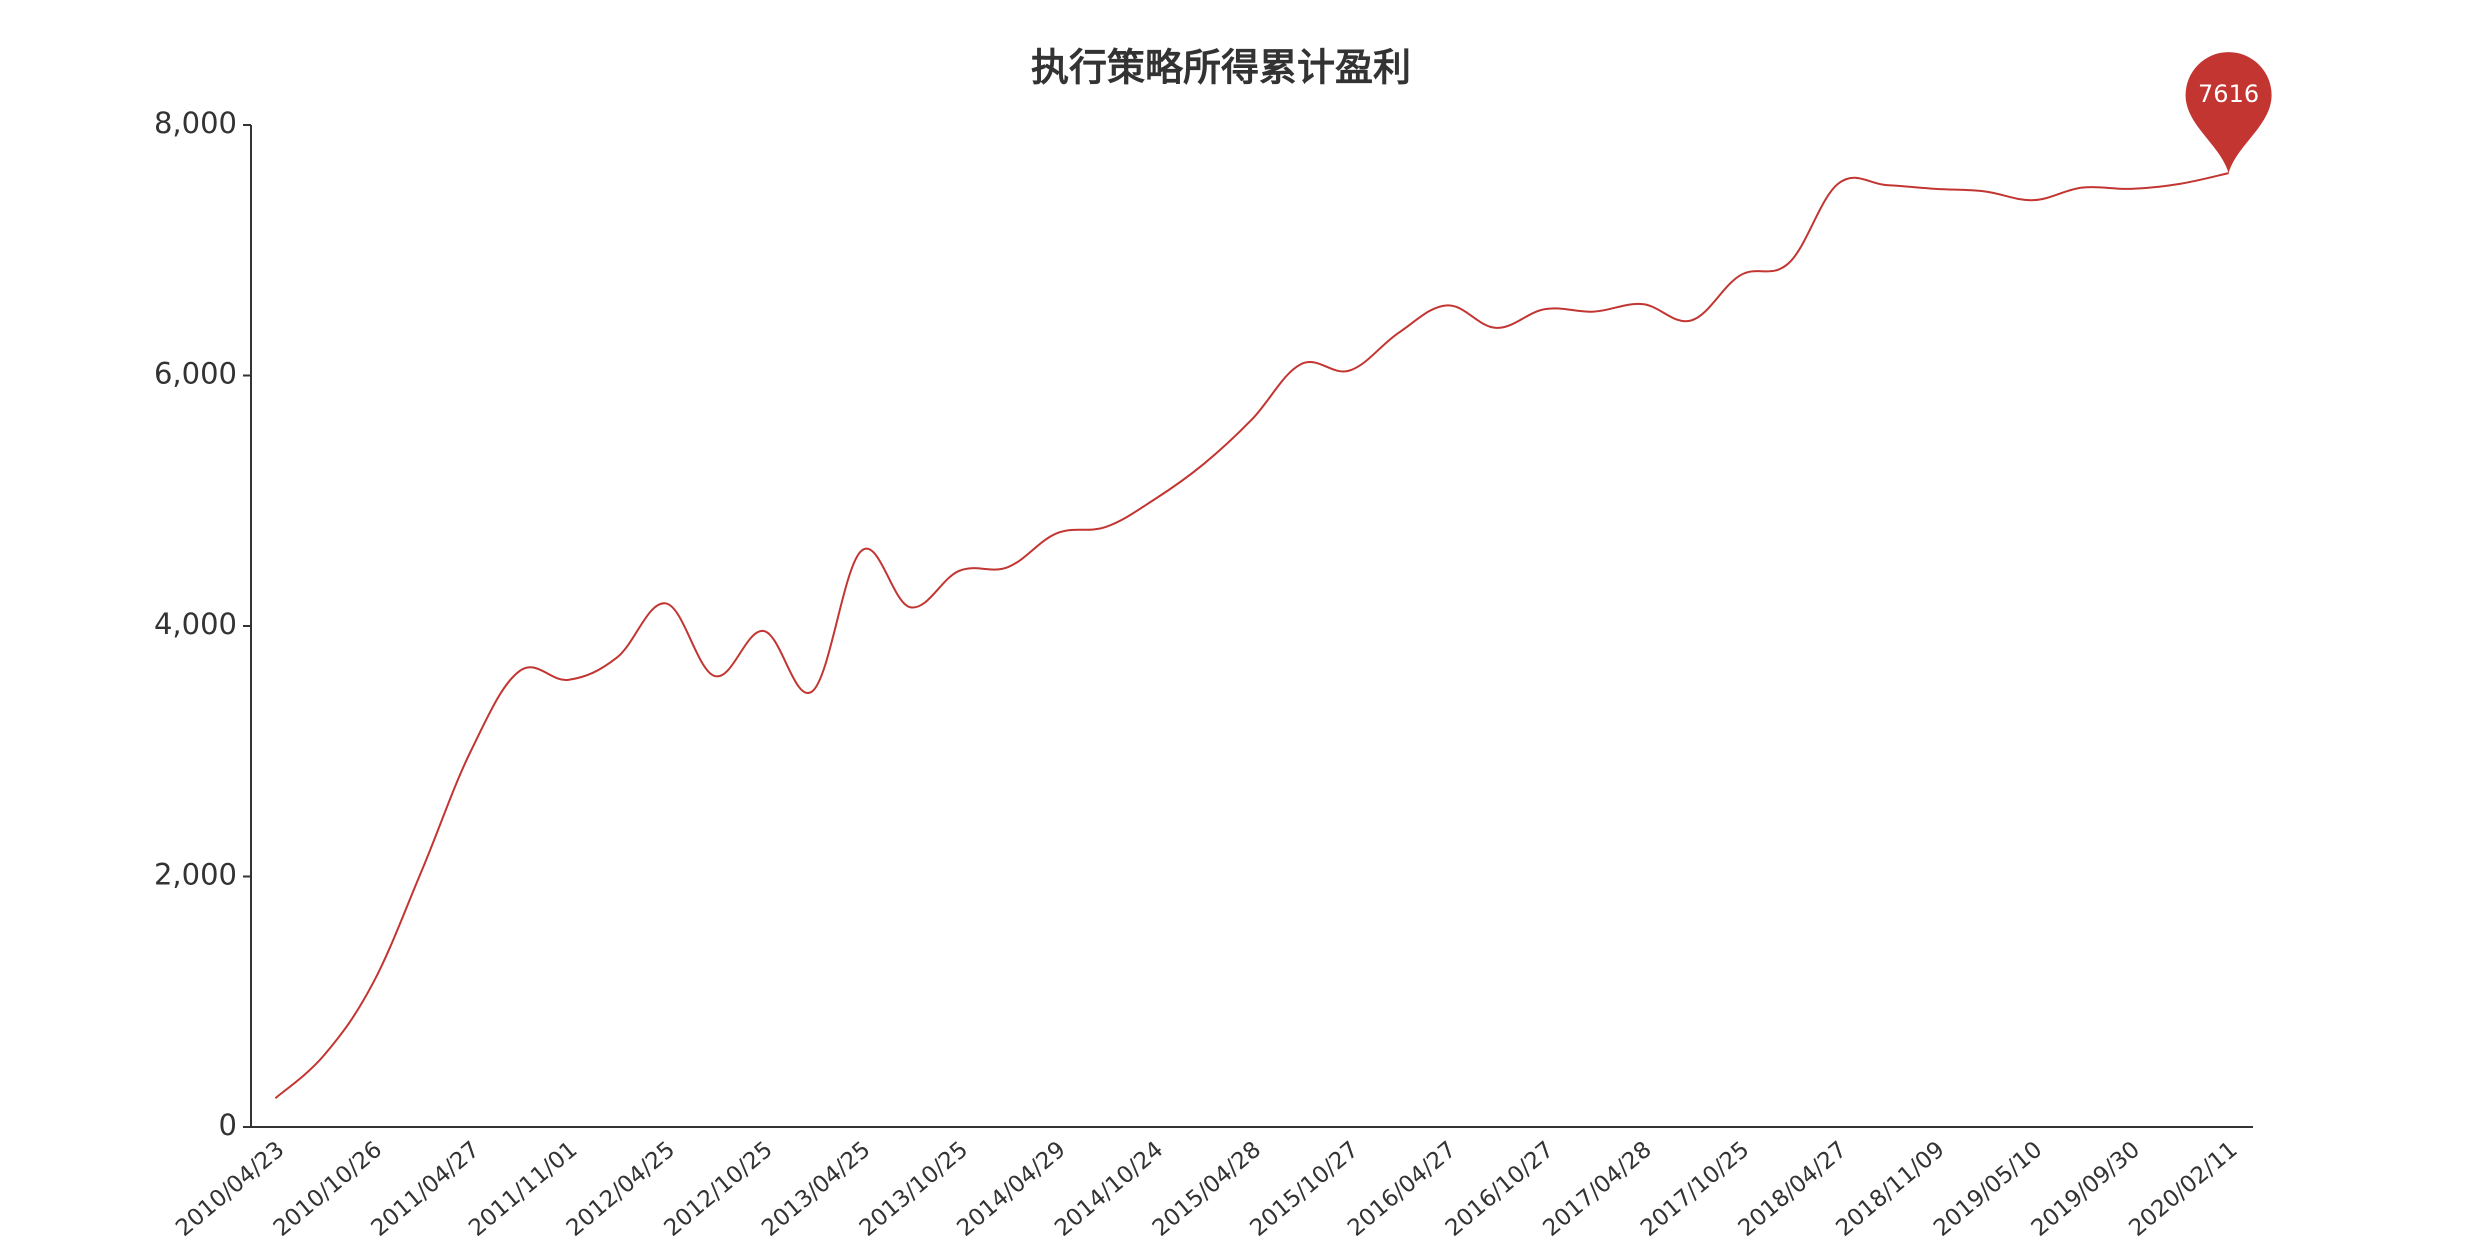 The height and width of the screenshot is (1239, 2477). Describe the element at coordinates (2228, 113) in the screenshot. I see `max-pin` at that location.